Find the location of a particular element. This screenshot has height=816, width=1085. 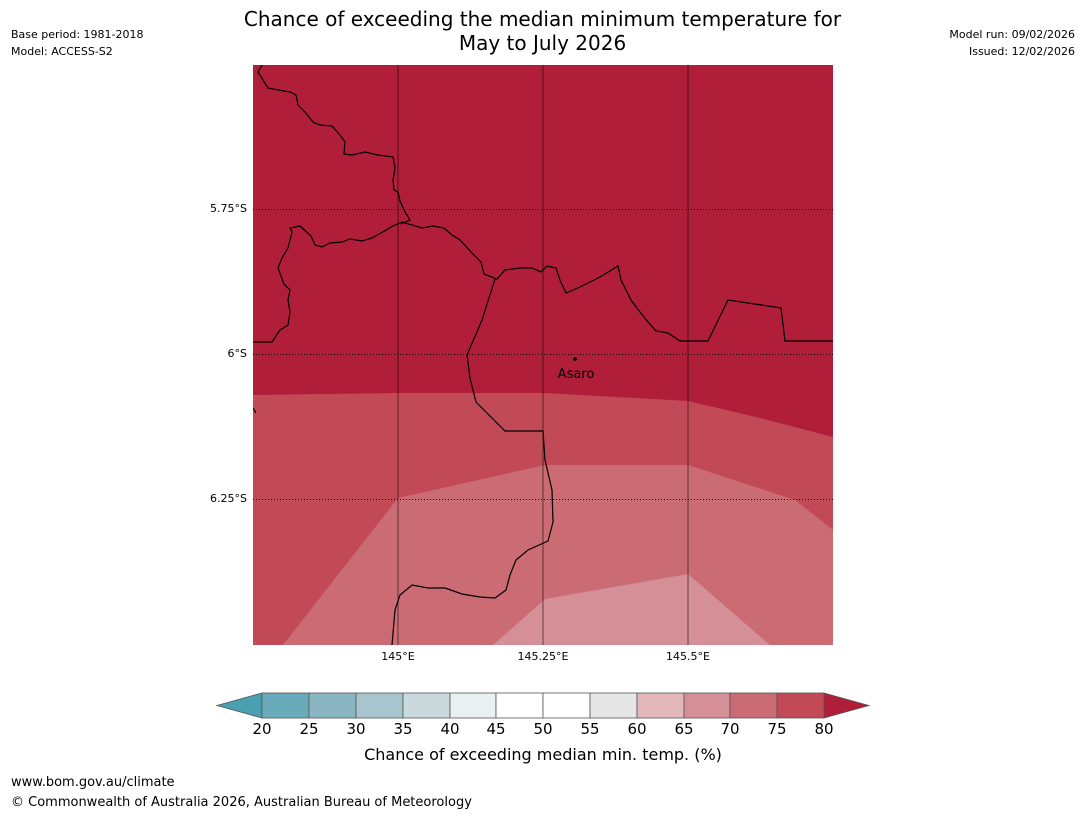

meta-left: Base period: 1981-2018 Model: ACCESS-S2 is located at coordinates (77, 43).